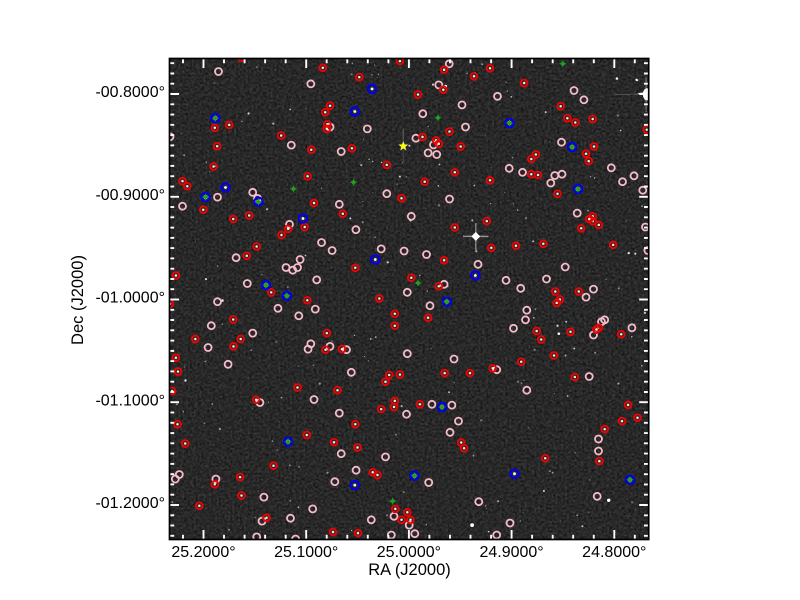 The height and width of the screenshot is (600, 800). I want to click on svg-text: 25.0000°, so click(409, 552).